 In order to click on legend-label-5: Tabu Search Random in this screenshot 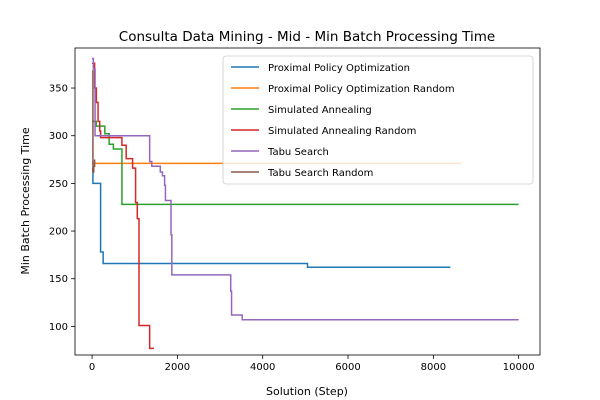, I will do `click(320, 173)`.